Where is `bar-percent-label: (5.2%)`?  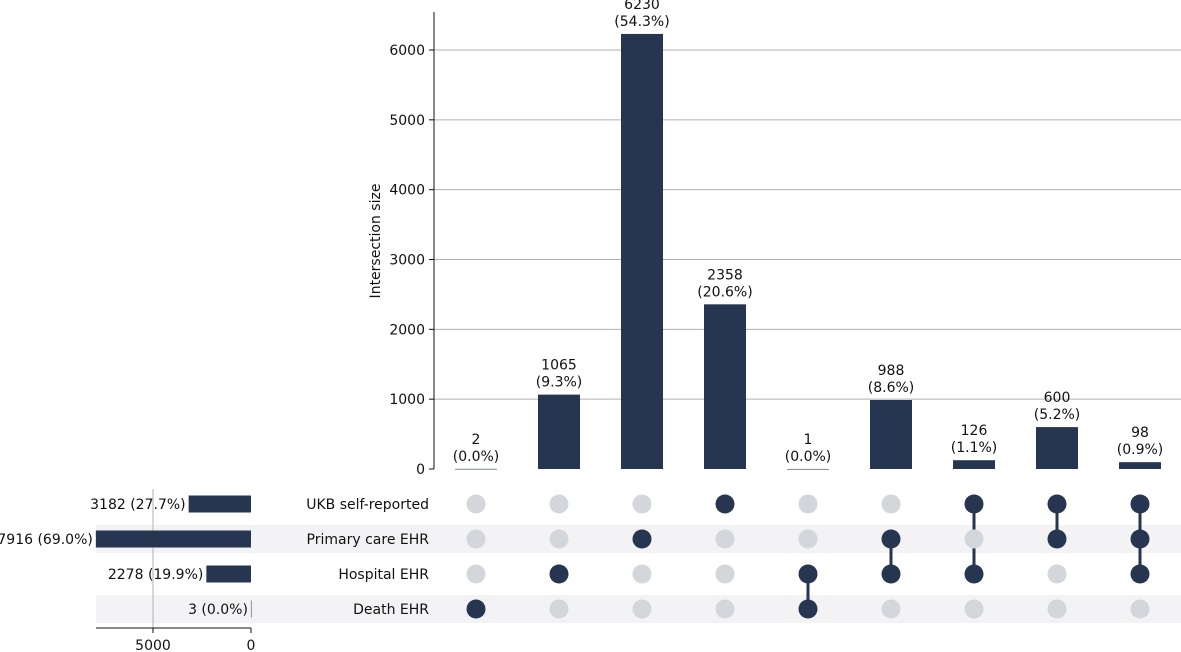 bar-percent-label: (5.2%) is located at coordinates (1057, 415).